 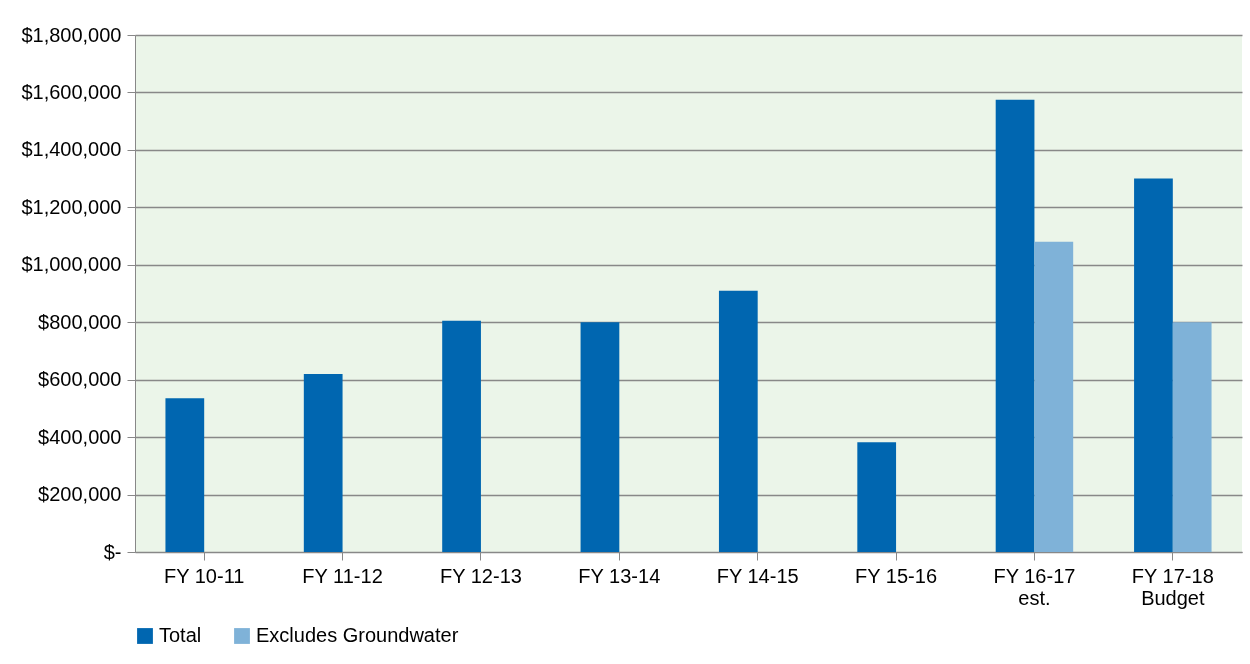 What do you see at coordinates (112, 551) in the screenshot?
I see `y-tick-label: $-` at bounding box center [112, 551].